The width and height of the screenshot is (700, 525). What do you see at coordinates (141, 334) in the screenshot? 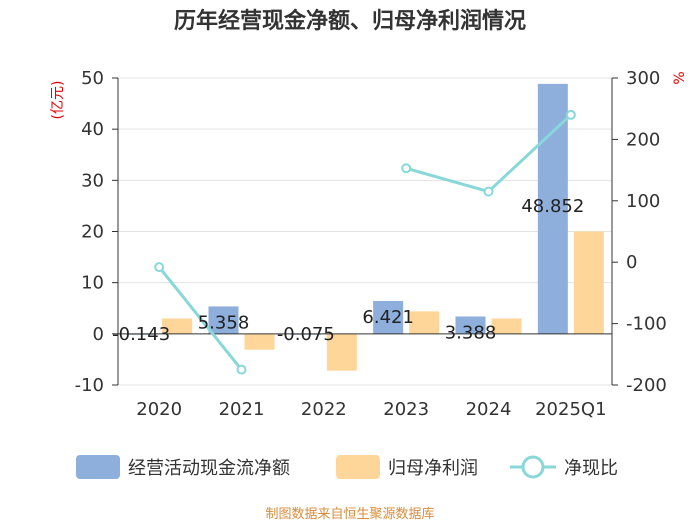
I see `data-label-operating-cf: -0.143` at bounding box center [141, 334].